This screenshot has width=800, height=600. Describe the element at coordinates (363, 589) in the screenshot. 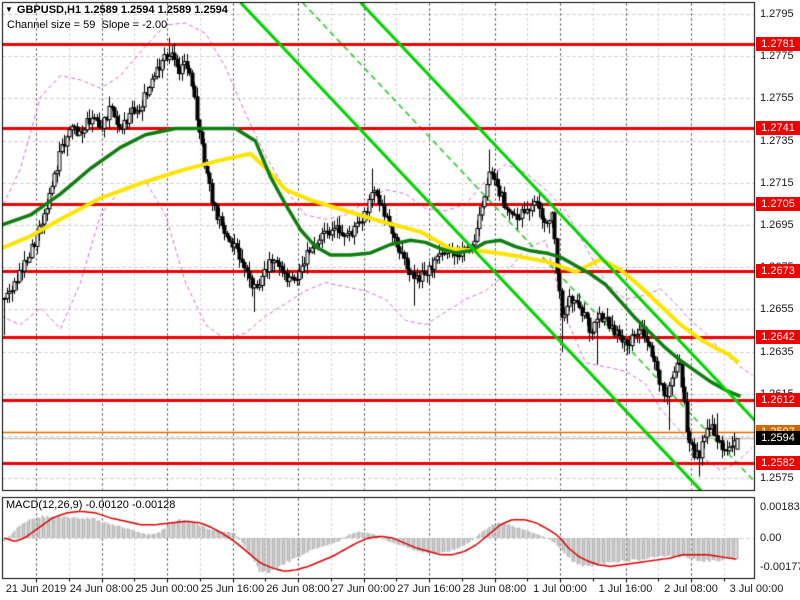

I see `time-axis-label: 27 Jun 00:00` at that location.